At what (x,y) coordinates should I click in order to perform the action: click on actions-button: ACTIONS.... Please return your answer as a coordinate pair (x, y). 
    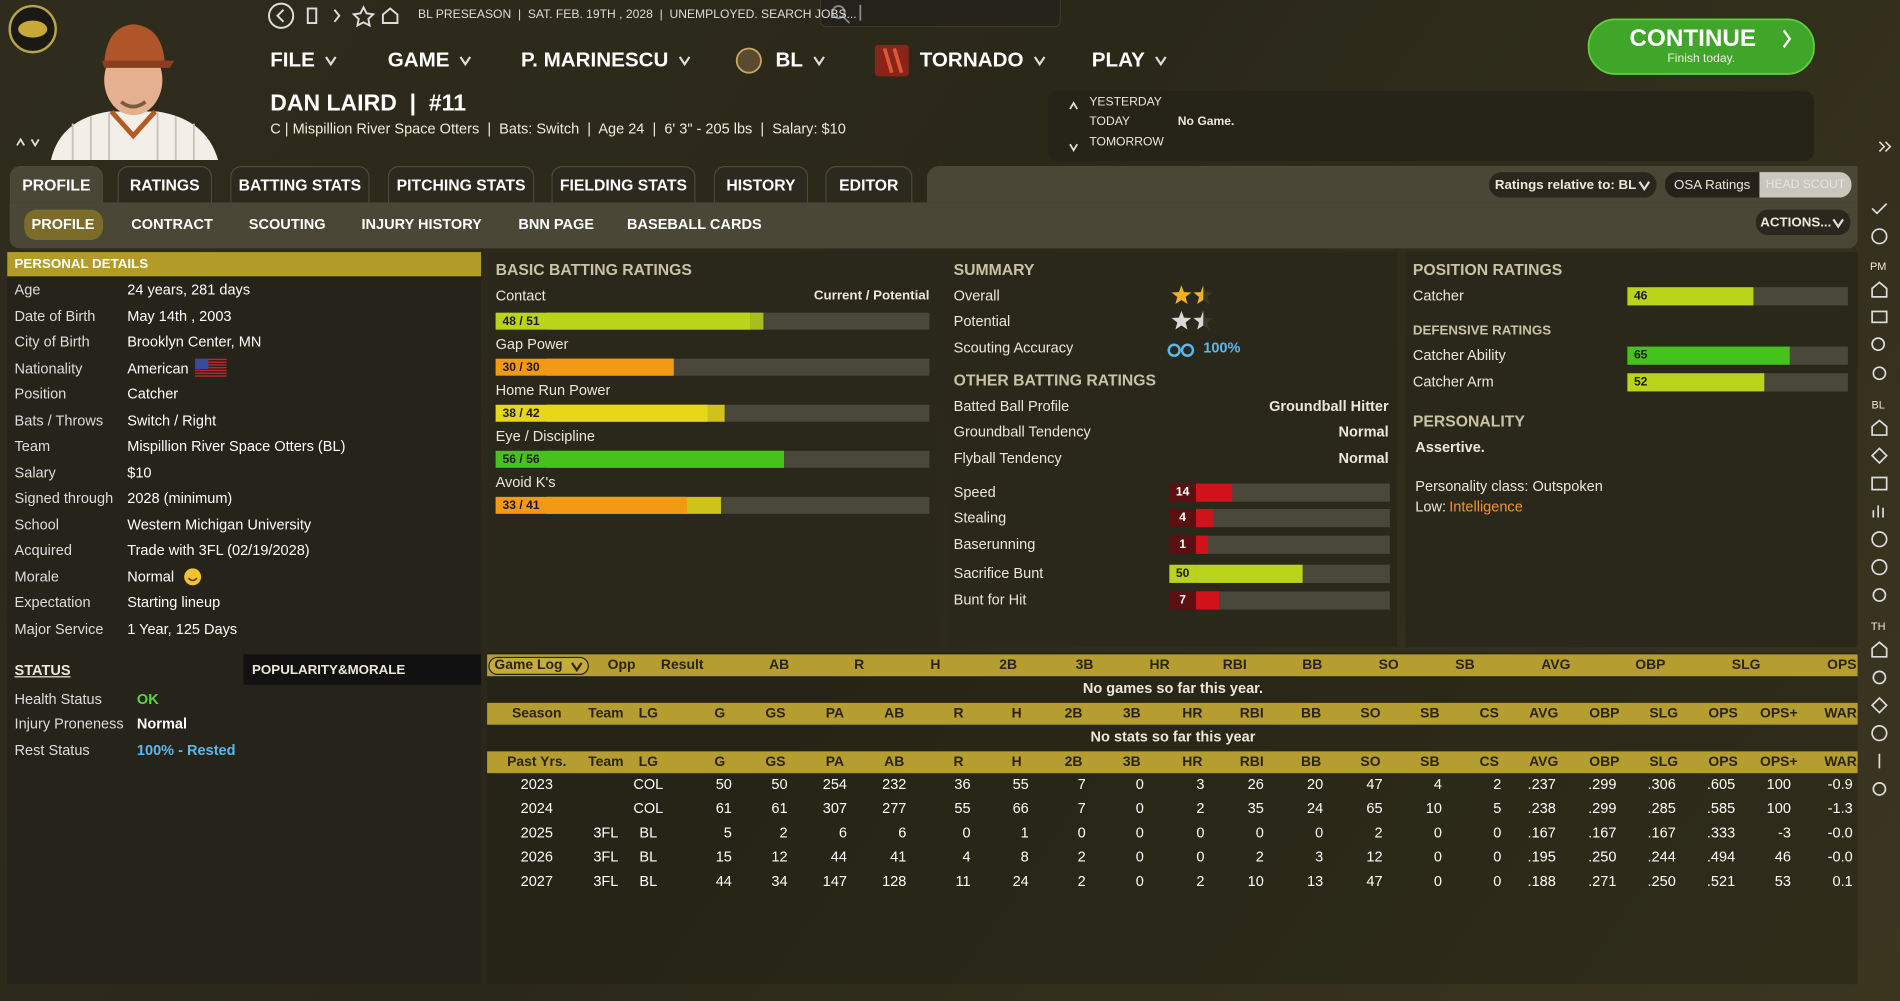
    Looking at the image, I should click on (1803, 222).